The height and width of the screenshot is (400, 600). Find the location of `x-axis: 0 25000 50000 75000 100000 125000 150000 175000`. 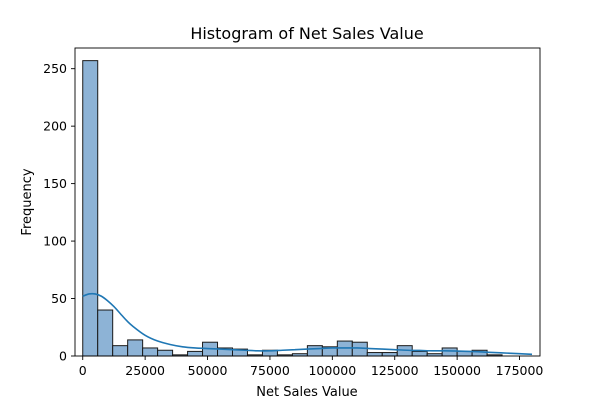

x-axis: 0 25000 50000 75000 100000 125000 150000 175000 is located at coordinates (311, 367).